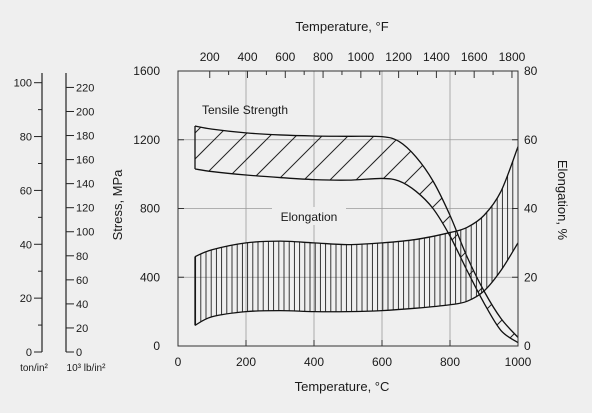 The height and width of the screenshot is (413, 592). What do you see at coordinates (29, 353) in the screenshot?
I see `aux-scale-0-tick-label: 0` at bounding box center [29, 353].